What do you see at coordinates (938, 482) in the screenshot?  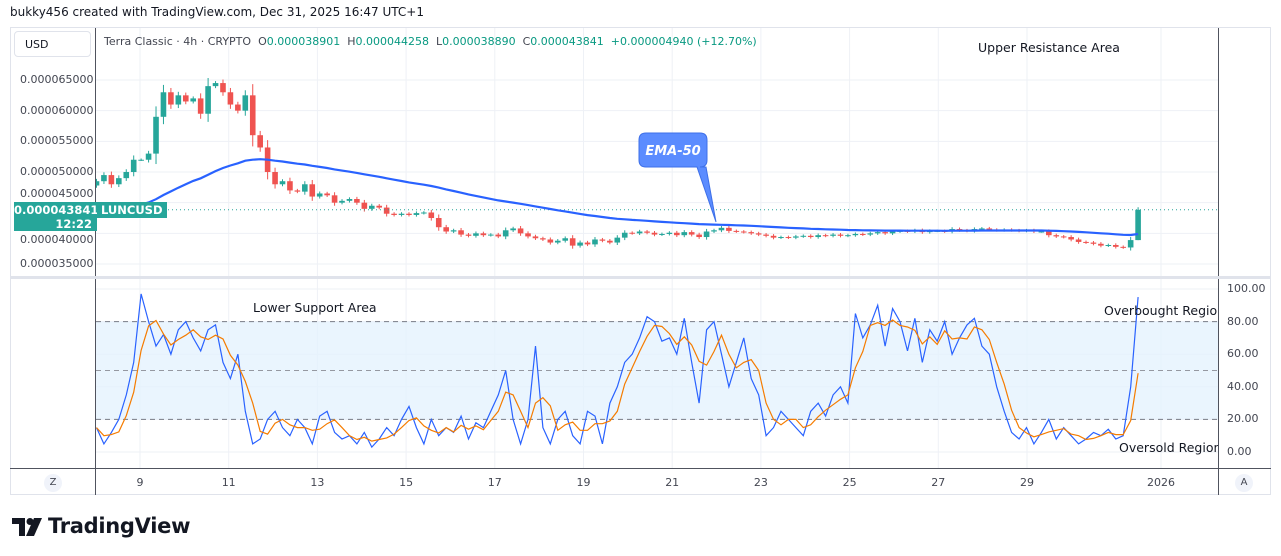 I see `time-tick-label: 27` at bounding box center [938, 482].